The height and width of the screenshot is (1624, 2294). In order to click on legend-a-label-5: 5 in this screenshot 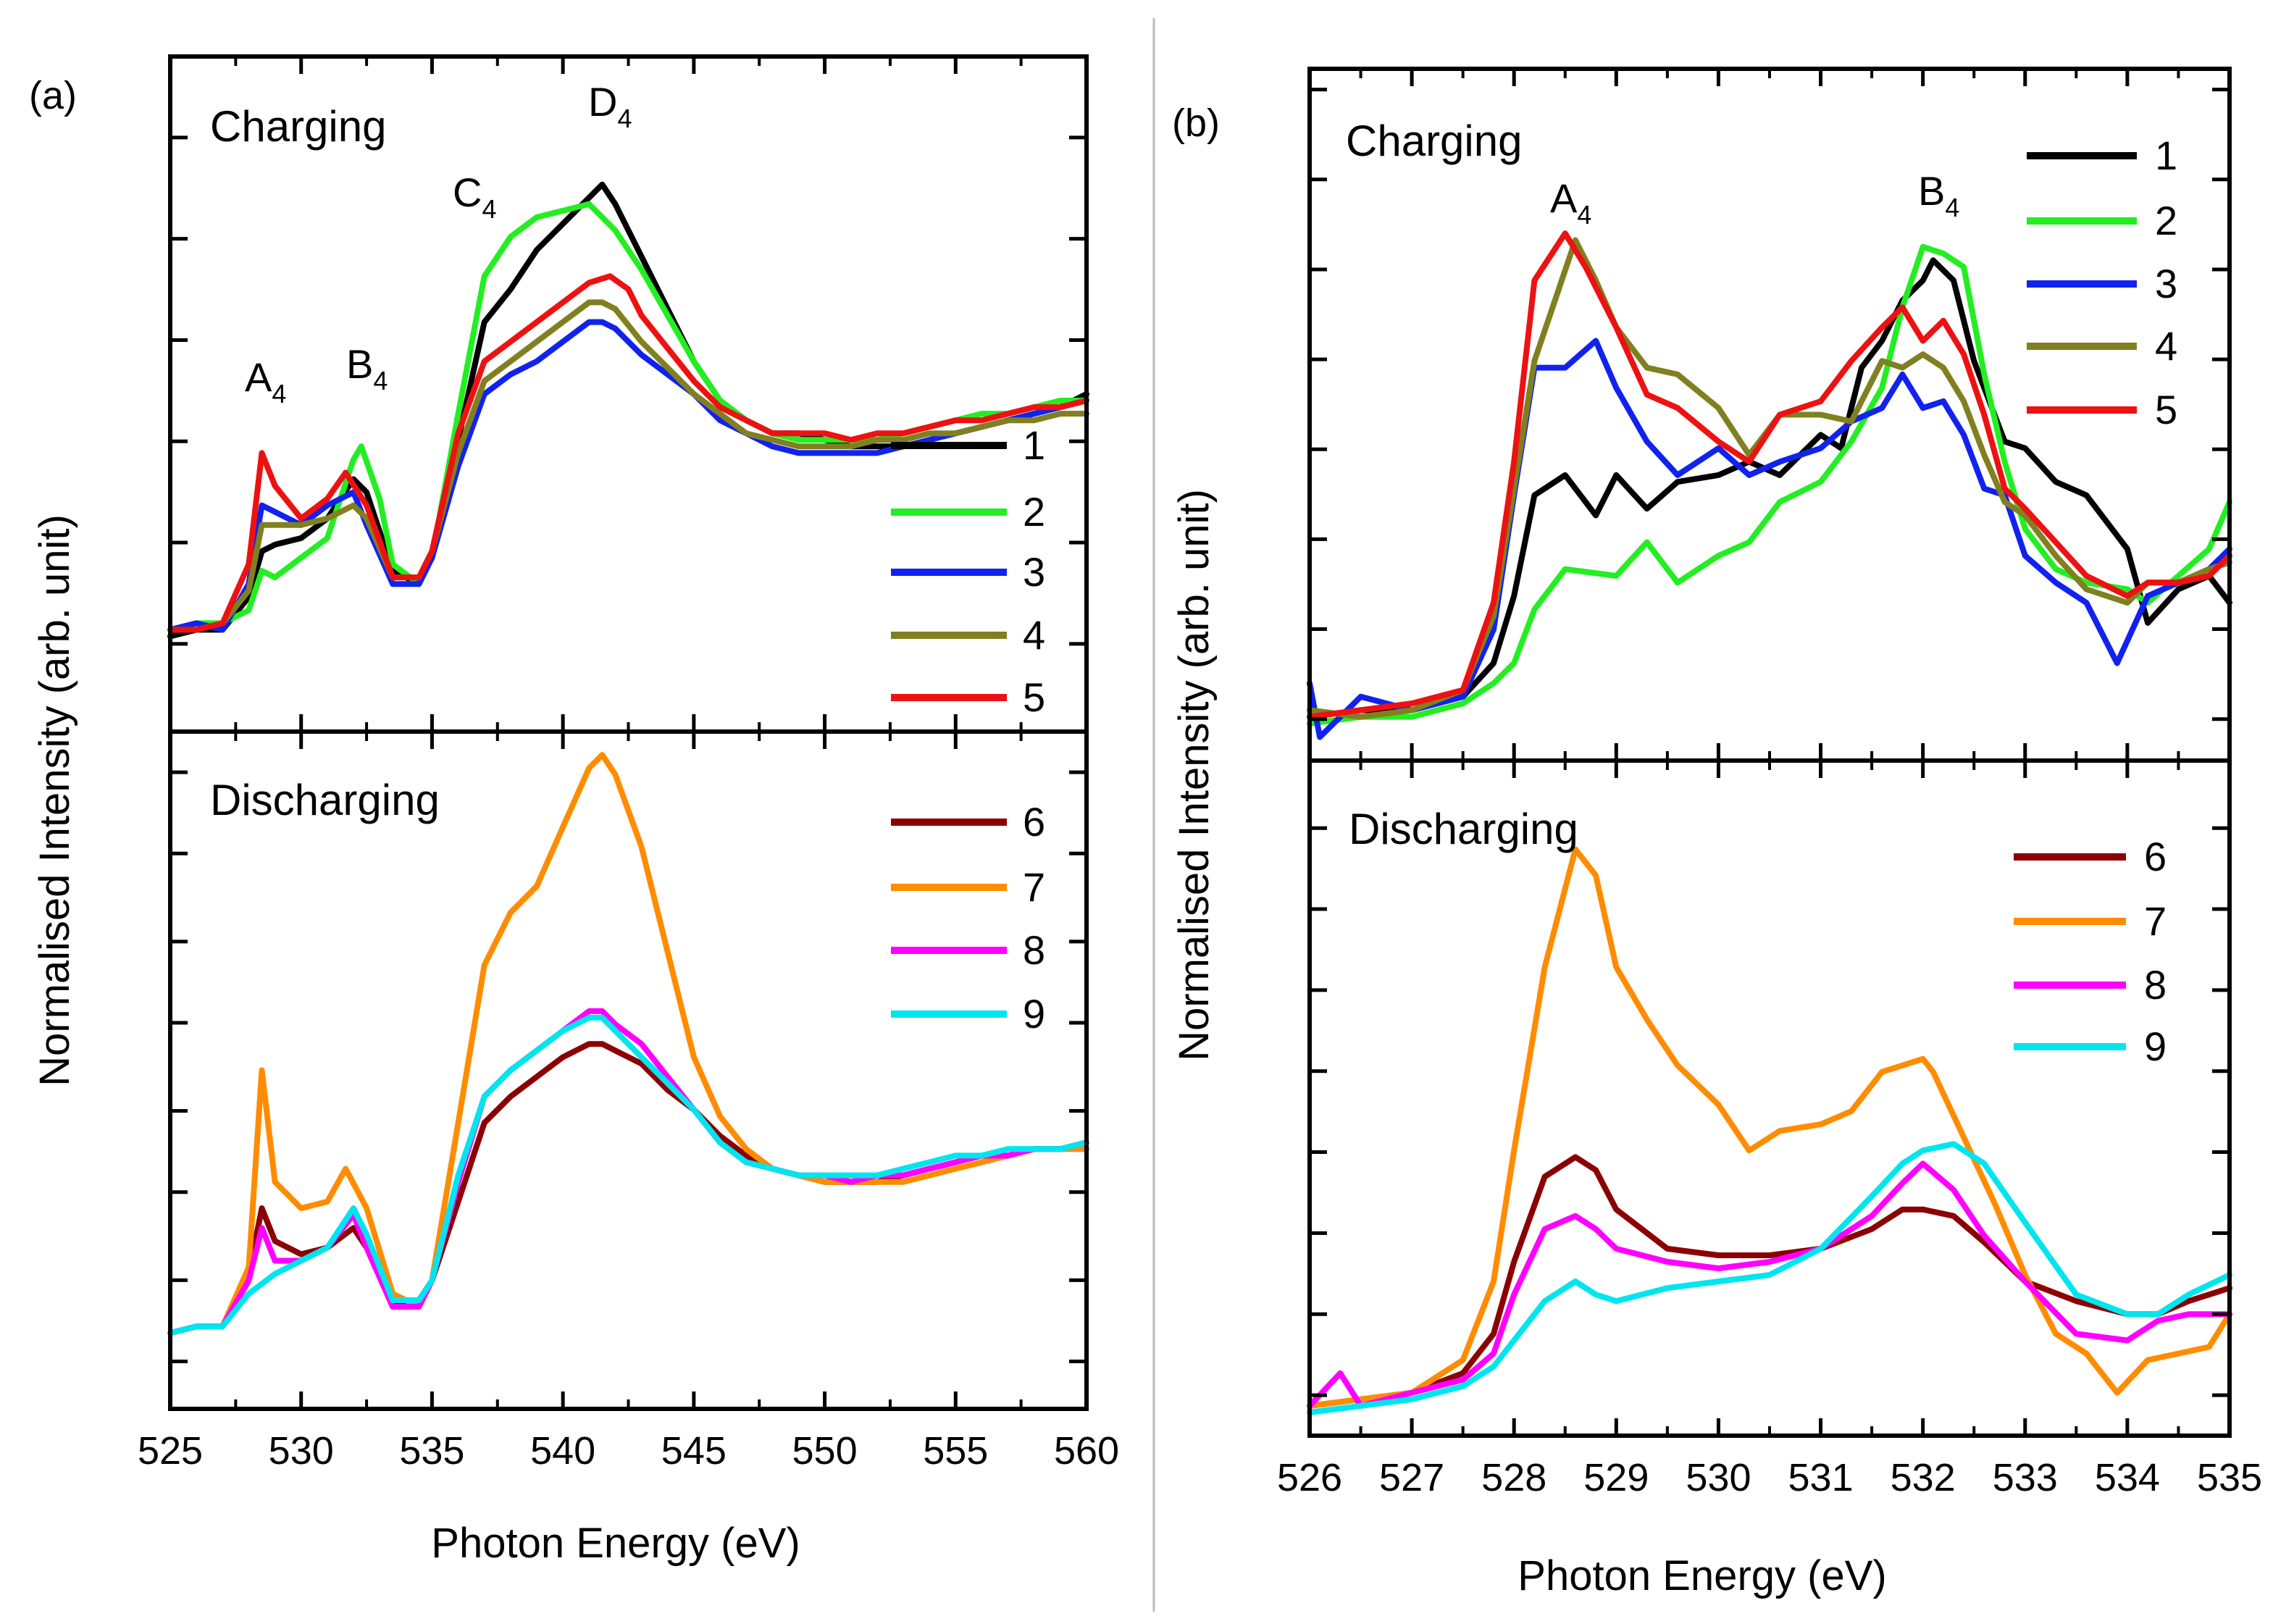, I will do `click(1034, 697)`.